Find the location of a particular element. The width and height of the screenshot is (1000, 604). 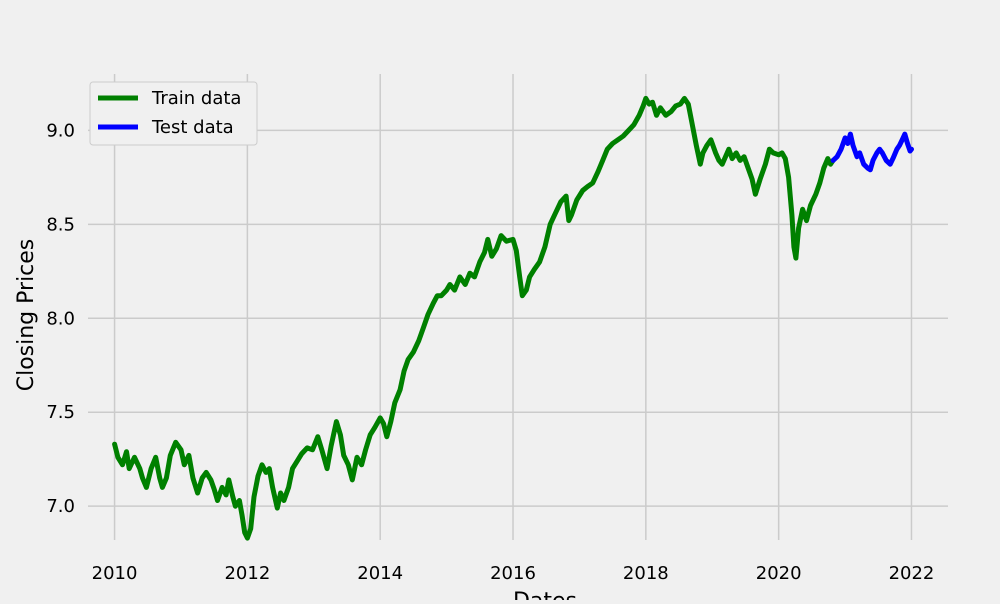

x-tick-label: 2022 is located at coordinates (912, 573).